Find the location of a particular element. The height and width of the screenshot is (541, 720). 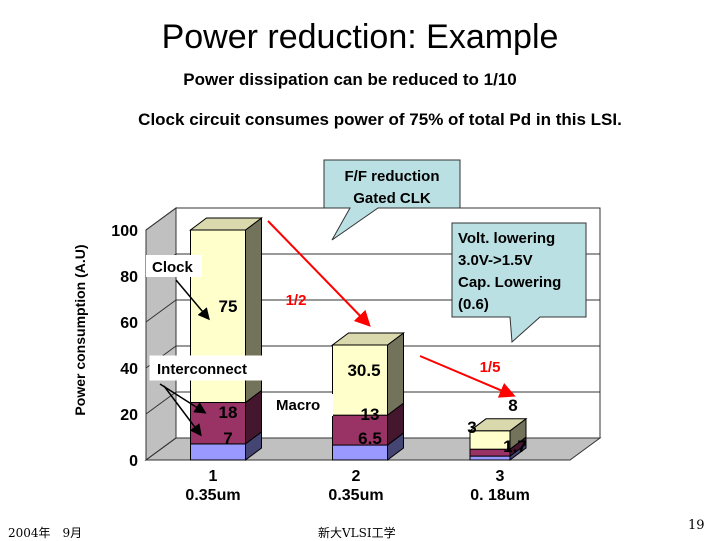

category-number: 2 is located at coordinates (356, 476).